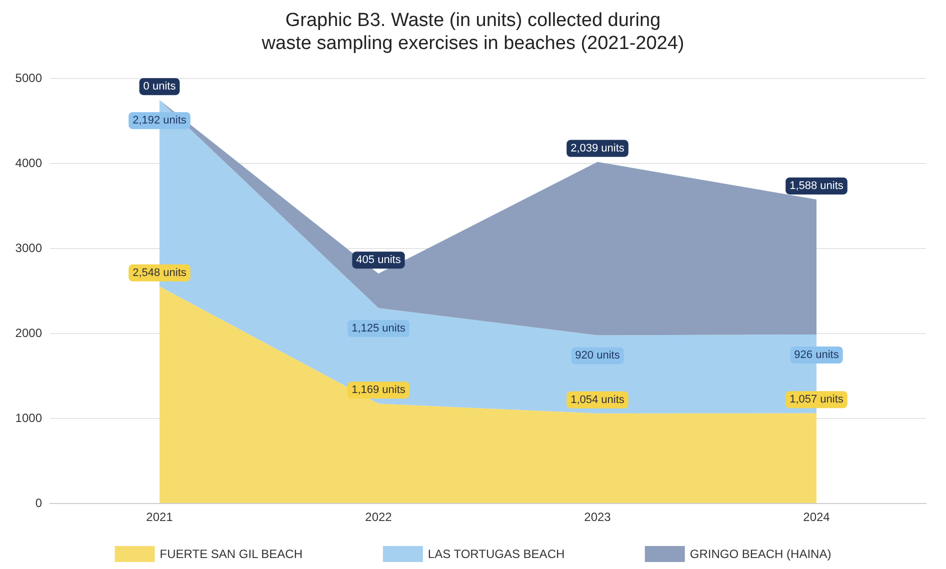 The width and height of the screenshot is (946, 569). What do you see at coordinates (379, 260) in the screenshot?
I see `data-label: 405 units` at bounding box center [379, 260].